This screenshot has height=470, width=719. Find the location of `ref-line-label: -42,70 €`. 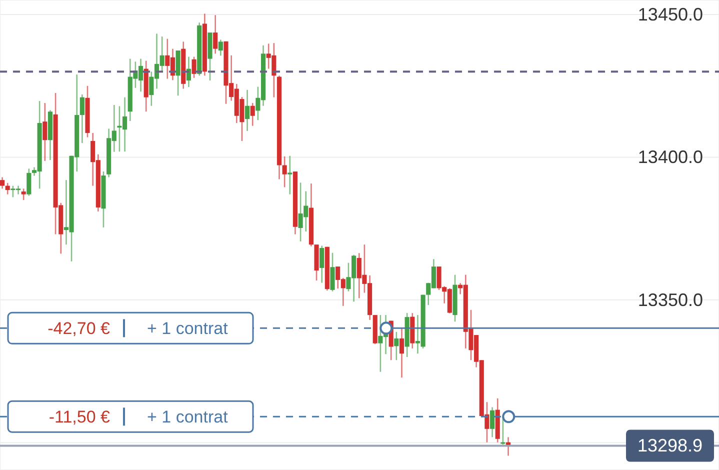

ref-line-label: -42,70 € is located at coordinates (79, 328).